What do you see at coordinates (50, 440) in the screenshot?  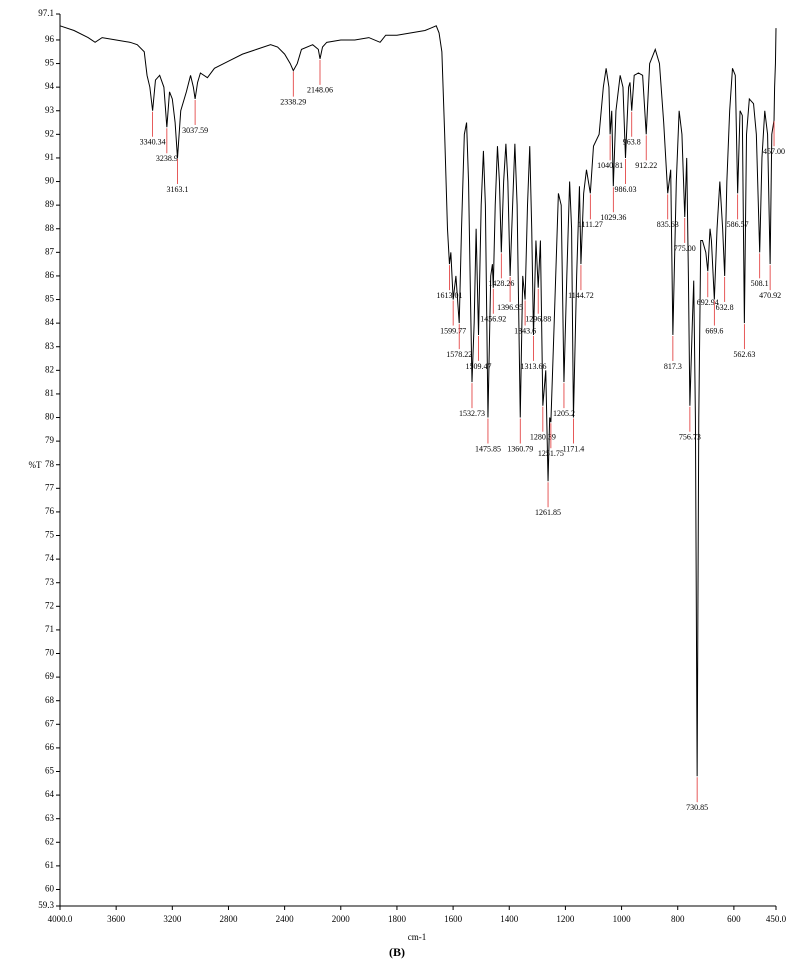 I see `y-tick-label: 79` at bounding box center [50, 440].